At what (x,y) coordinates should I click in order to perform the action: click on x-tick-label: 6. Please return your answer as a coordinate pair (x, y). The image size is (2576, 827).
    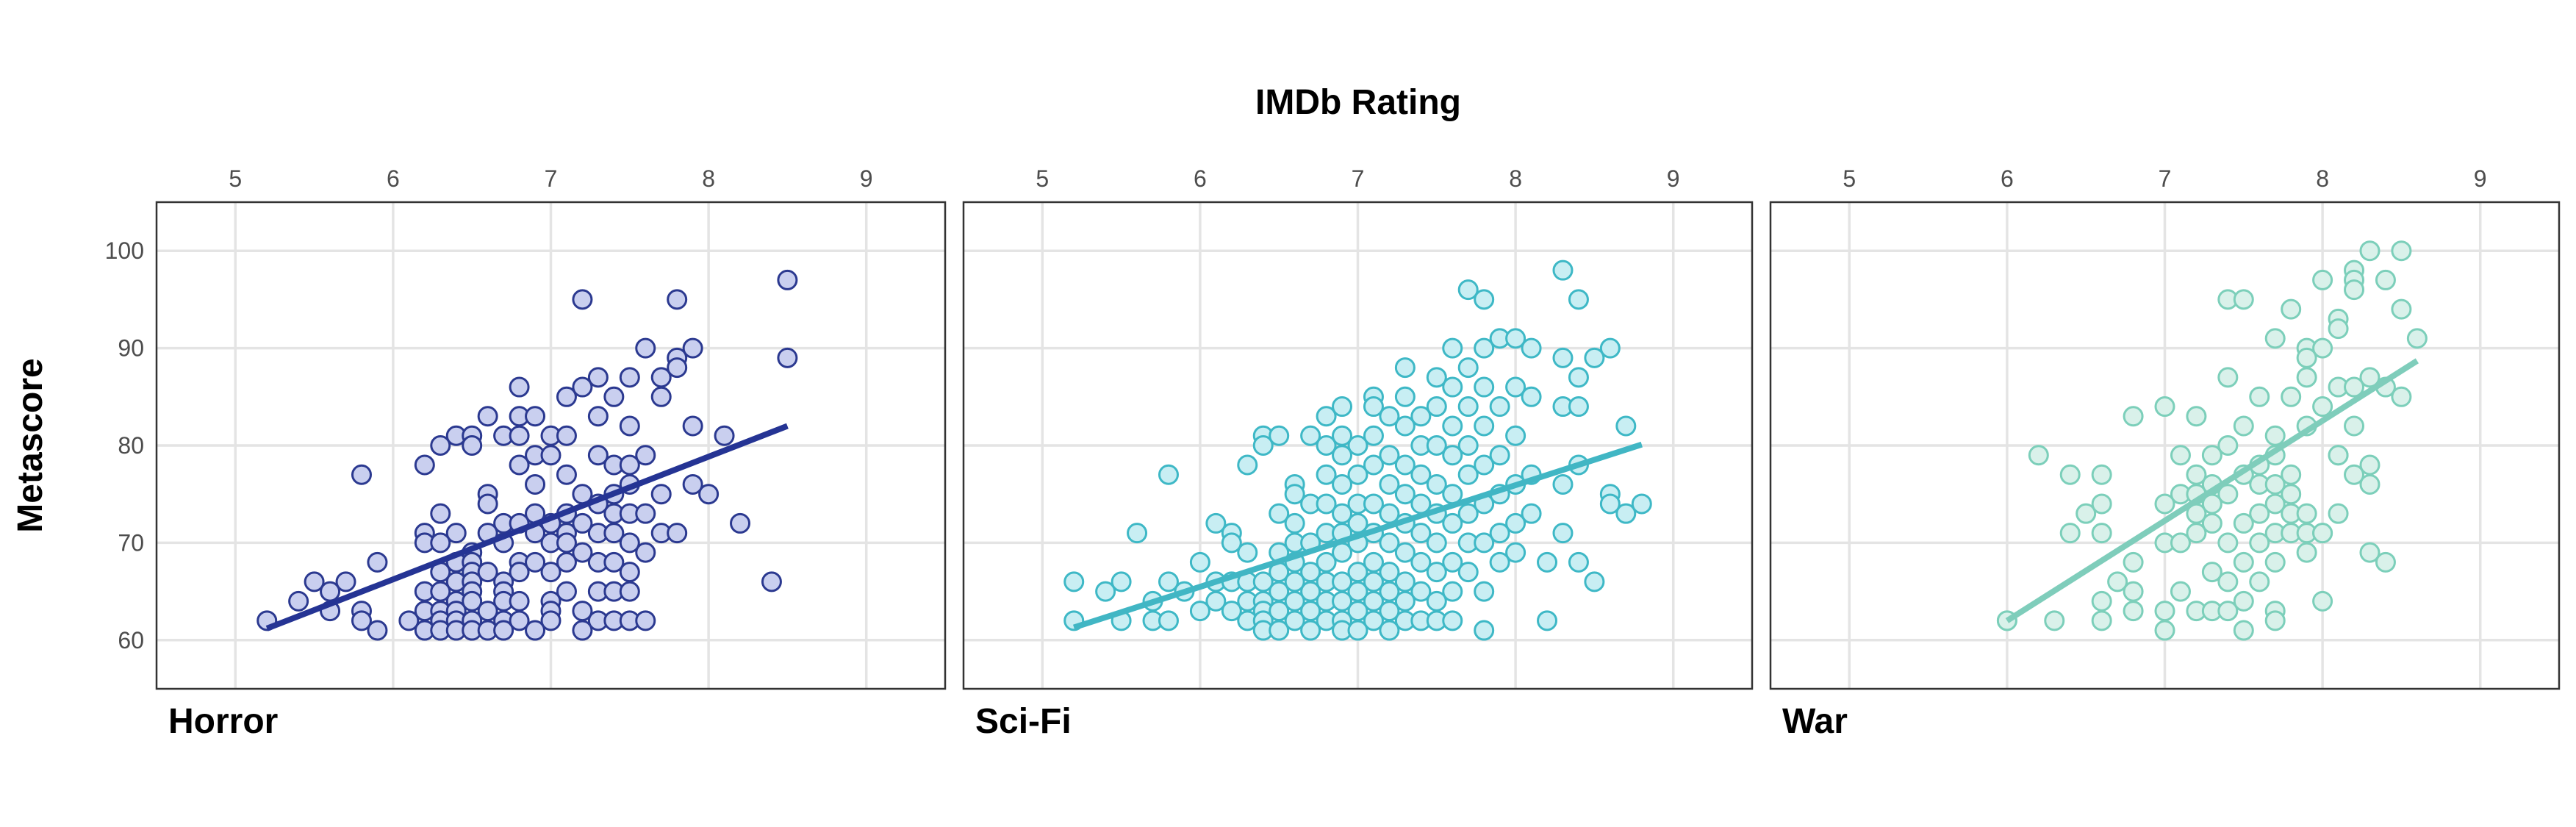
    Looking at the image, I should click on (2007, 178).